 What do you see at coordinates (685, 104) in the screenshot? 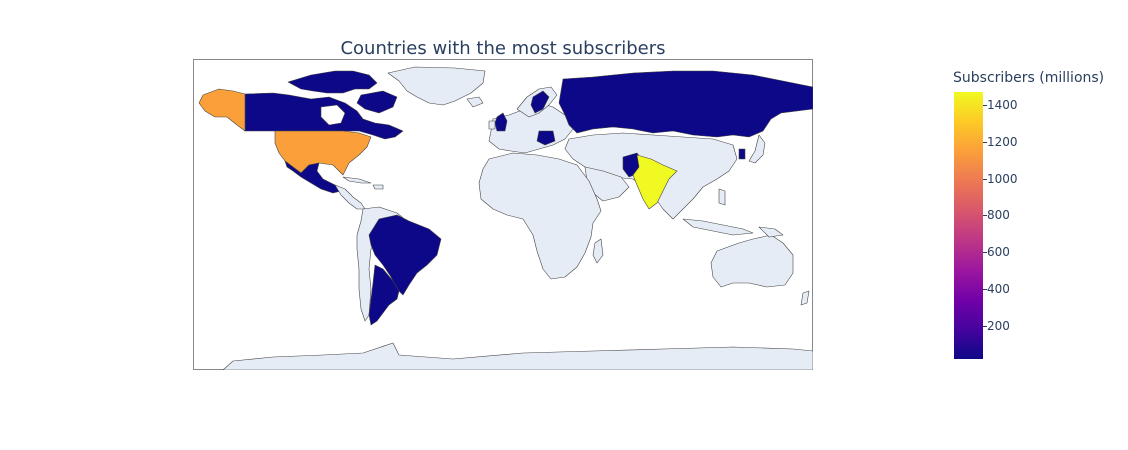
I see `land-russia` at bounding box center [685, 104].